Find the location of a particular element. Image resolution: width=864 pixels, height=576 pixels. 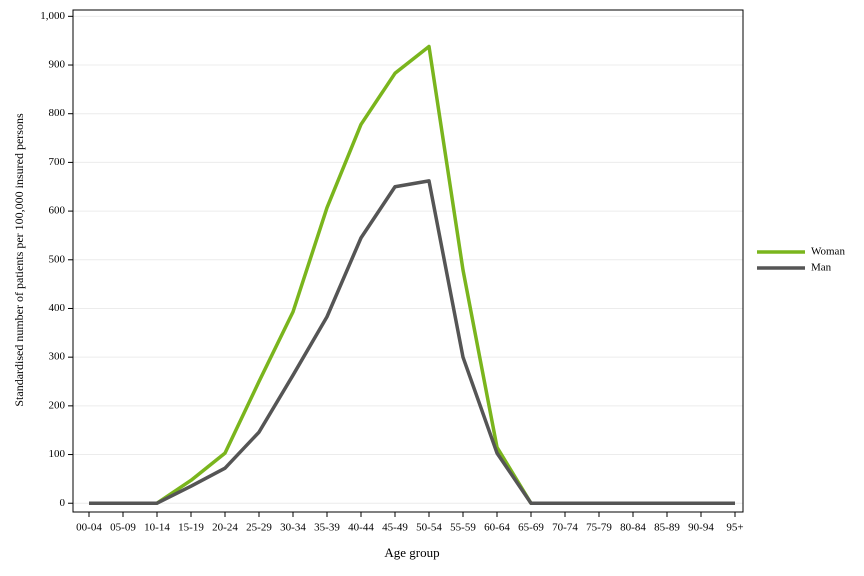

y-tick-label: 700 is located at coordinates (57, 162).